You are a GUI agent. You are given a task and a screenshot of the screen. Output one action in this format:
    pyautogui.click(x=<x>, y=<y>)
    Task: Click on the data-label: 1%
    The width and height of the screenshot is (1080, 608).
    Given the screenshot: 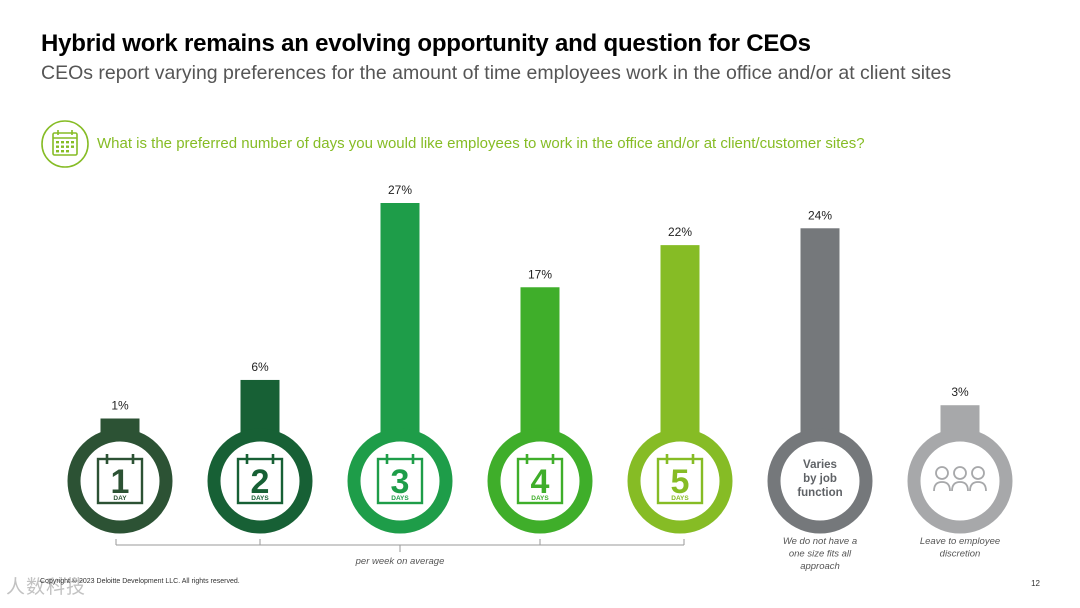 What is the action you would take?
    pyautogui.click(x=120, y=406)
    